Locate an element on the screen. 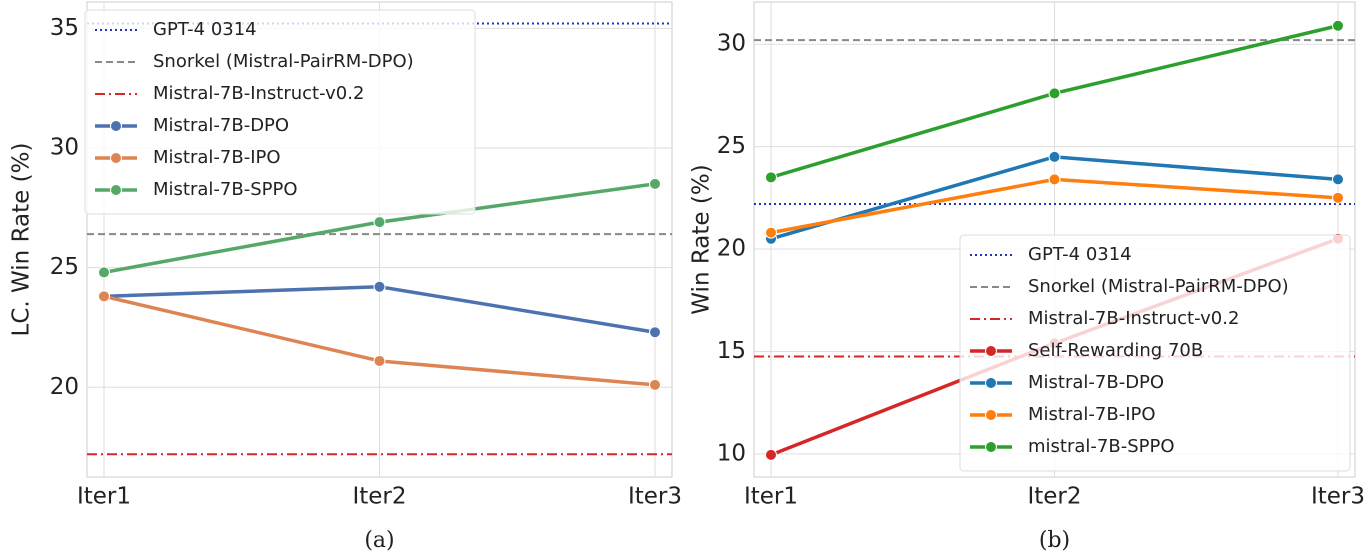 Image resolution: width=1364 pixels, height=558 pixels. y-axis-label: Win Rate (%) is located at coordinates (702, 239).